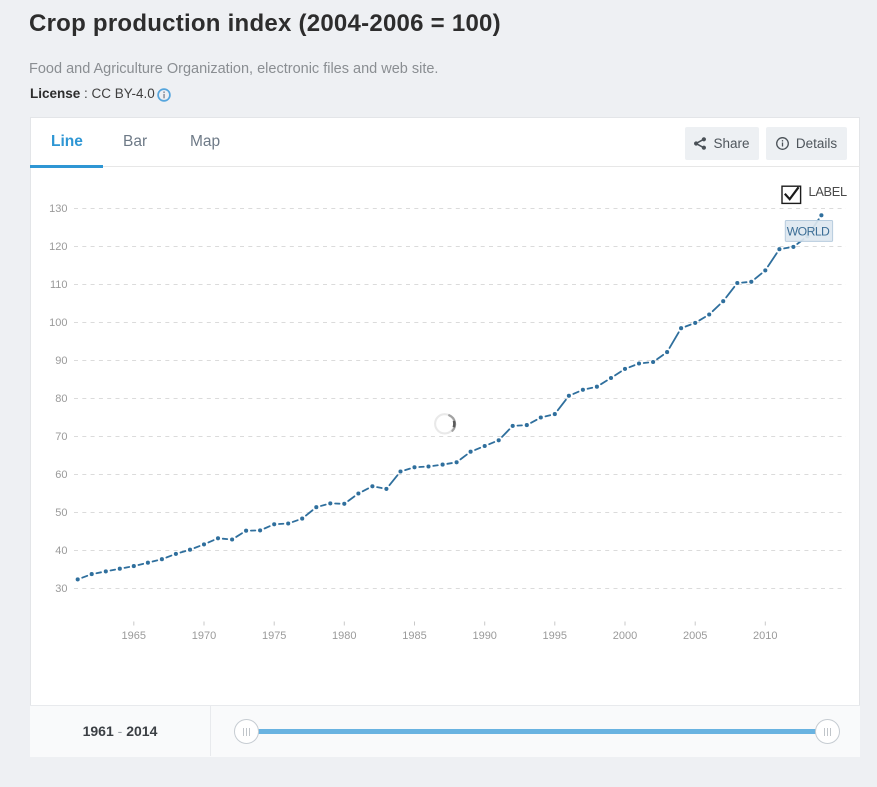 The width and height of the screenshot is (877, 787). Describe the element at coordinates (555, 636) in the screenshot. I see `svg-text: 1995` at that location.